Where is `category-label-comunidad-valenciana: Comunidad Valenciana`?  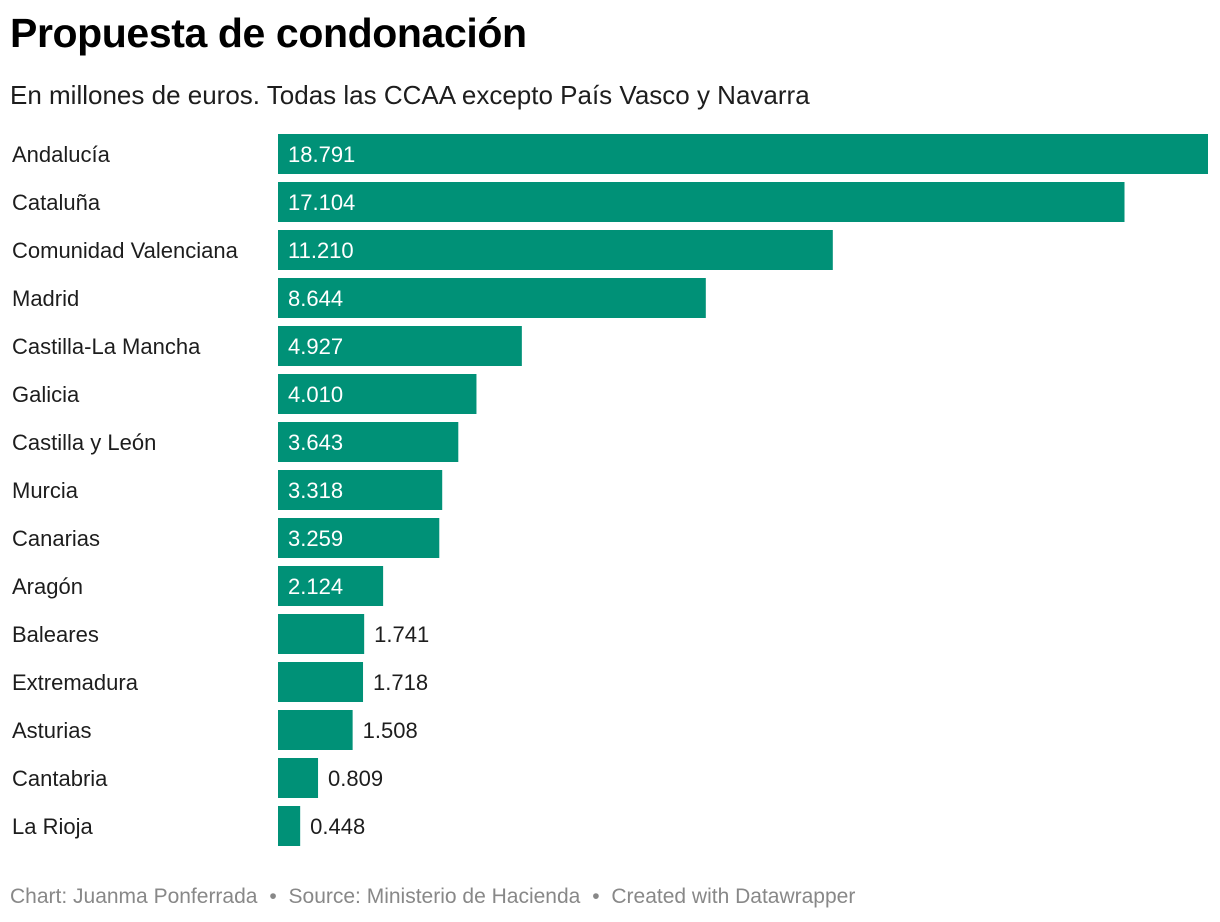
category-label-comunidad-valenciana: Comunidad Valenciana is located at coordinates (125, 250).